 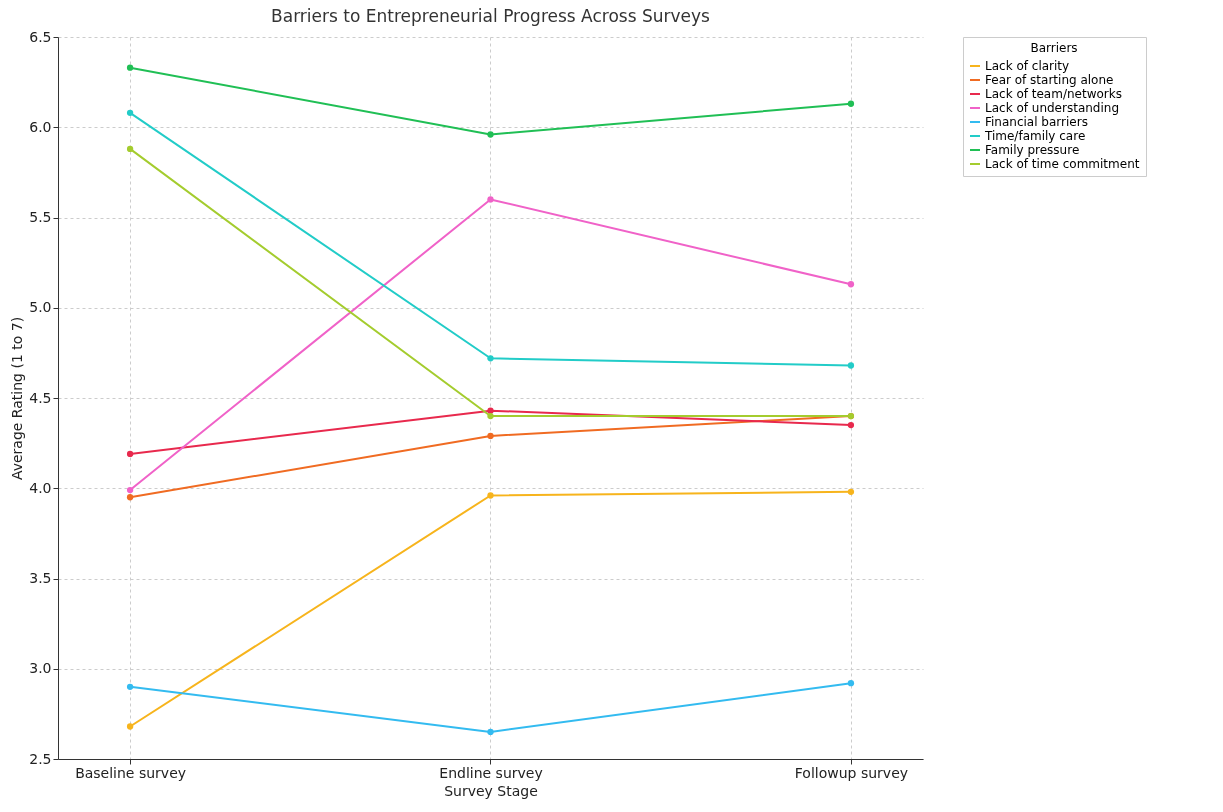 What do you see at coordinates (1032, 150) in the screenshot?
I see `legend-label: Family pressure` at bounding box center [1032, 150].